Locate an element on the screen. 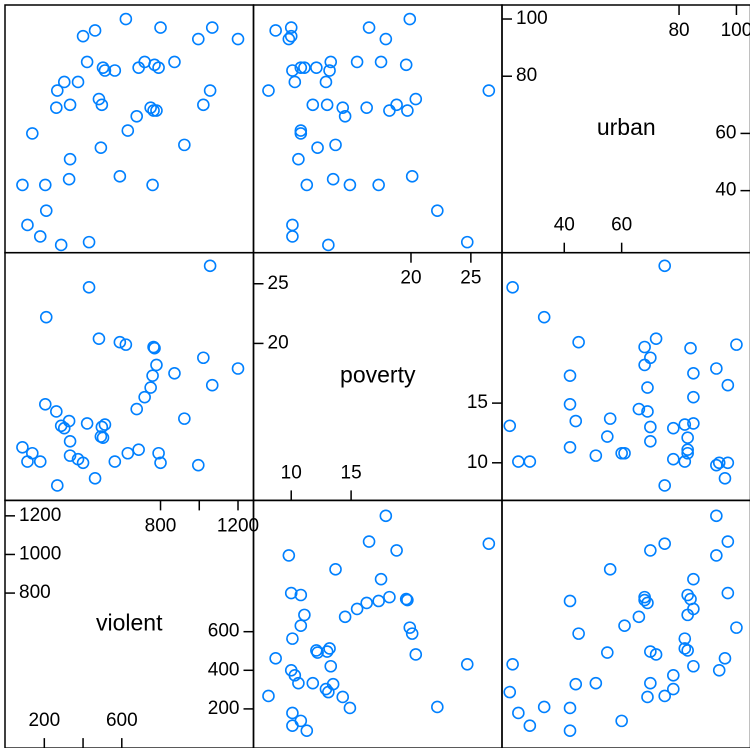  panel: poverty 10 10 15 15 20 20 25 25 is located at coordinates (377, 376).